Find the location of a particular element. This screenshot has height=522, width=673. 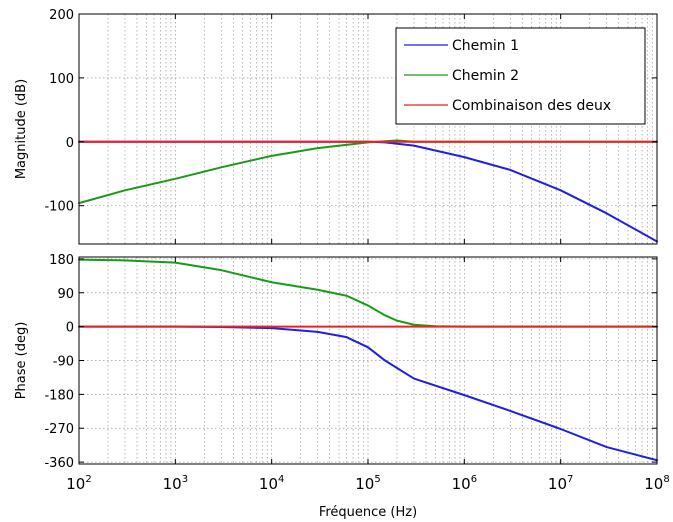

y-axis-label: Phase (deg) is located at coordinates (21, 361).